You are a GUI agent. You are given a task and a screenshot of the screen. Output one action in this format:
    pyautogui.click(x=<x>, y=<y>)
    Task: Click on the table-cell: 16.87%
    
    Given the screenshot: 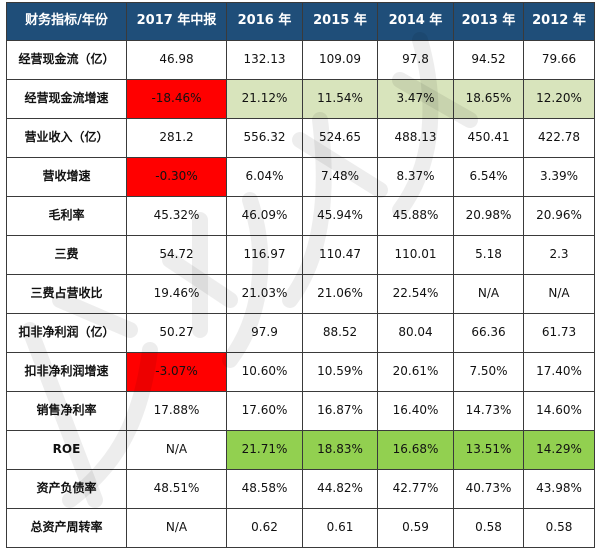 What is the action you would take?
    pyautogui.click(x=340, y=411)
    